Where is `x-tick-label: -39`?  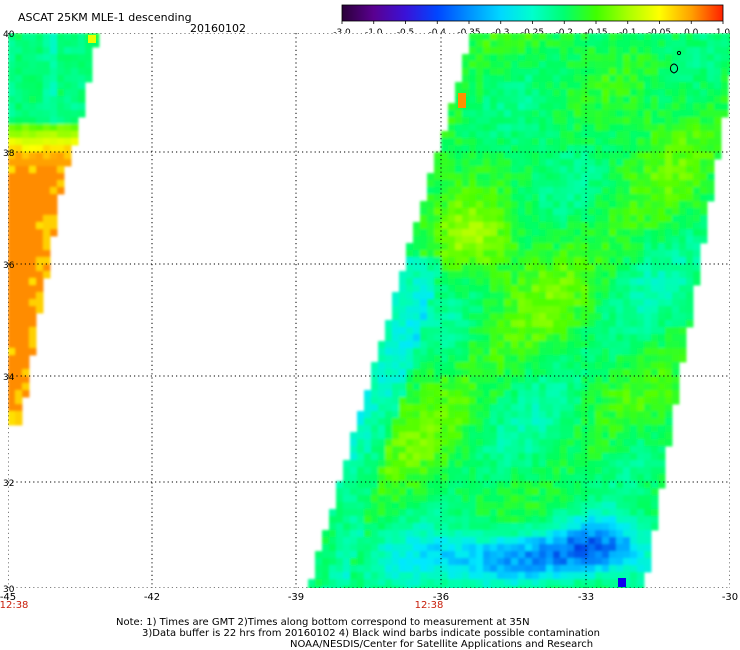
x-tick-label: -39 is located at coordinates (296, 597).